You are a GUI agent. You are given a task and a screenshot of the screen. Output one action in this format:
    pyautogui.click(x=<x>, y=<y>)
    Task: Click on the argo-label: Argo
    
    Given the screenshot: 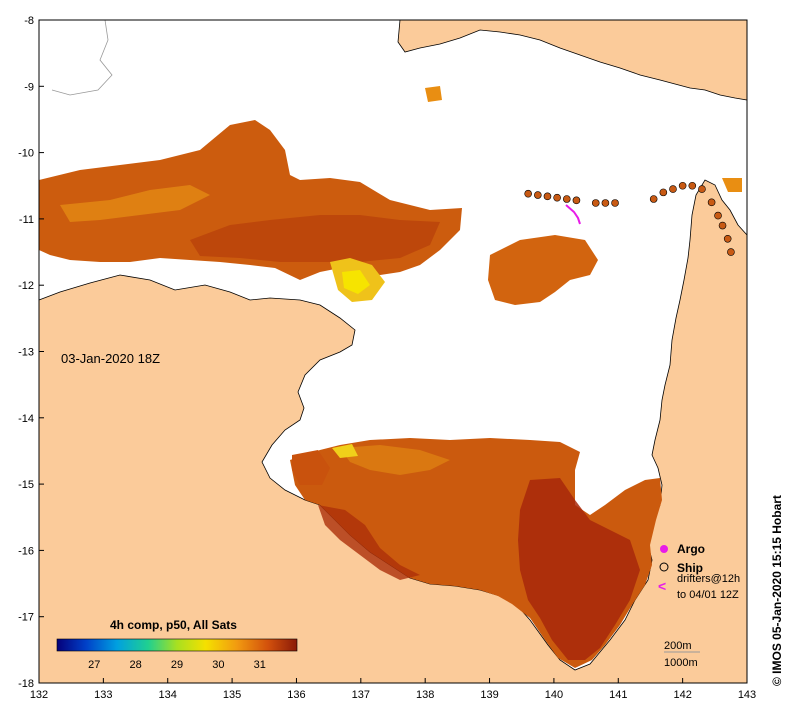 What is the action you would take?
    pyautogui.click(x=691, y=549)
    